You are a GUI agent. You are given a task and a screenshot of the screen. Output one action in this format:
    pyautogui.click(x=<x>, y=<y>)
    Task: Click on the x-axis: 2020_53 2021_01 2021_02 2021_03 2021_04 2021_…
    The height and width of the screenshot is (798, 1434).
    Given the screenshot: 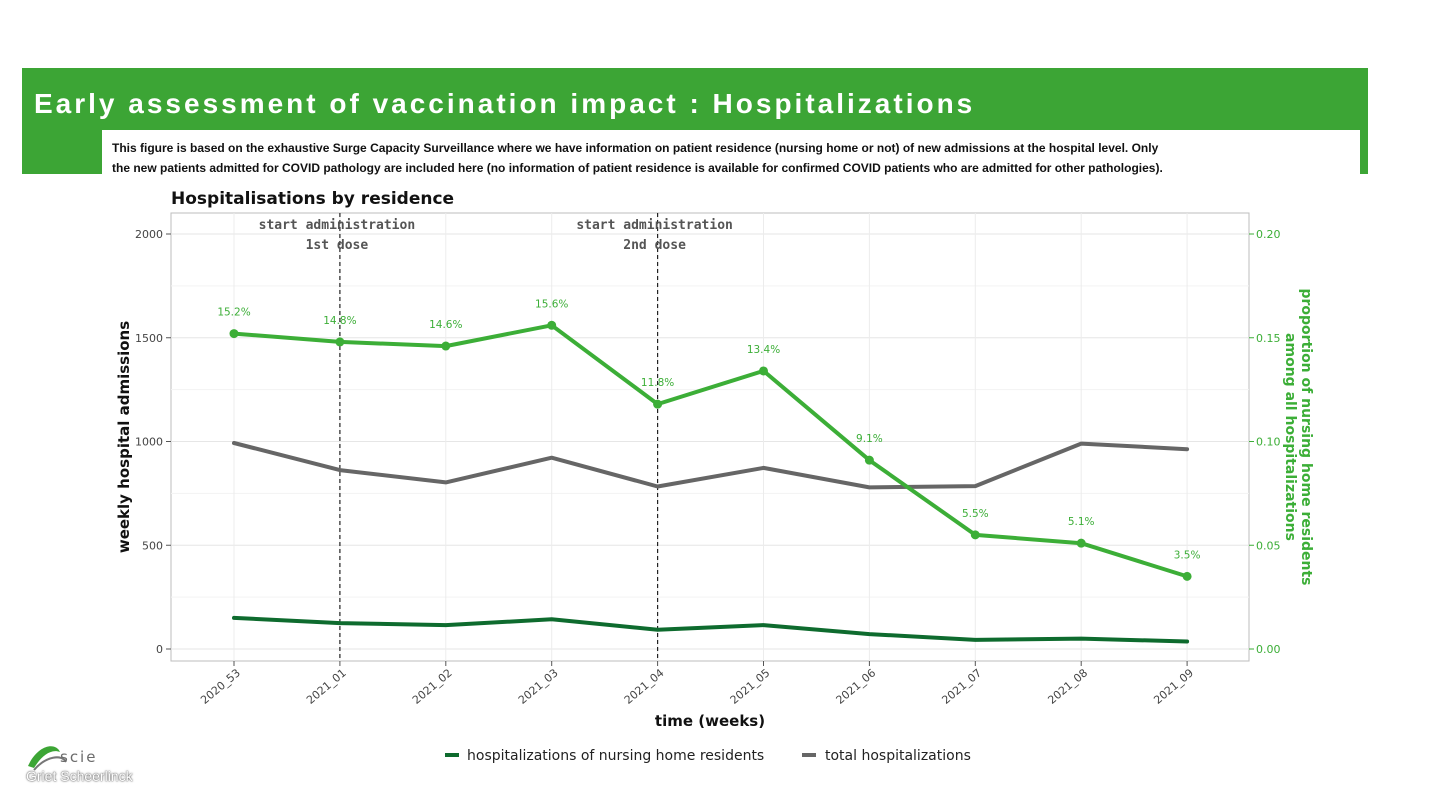 What is the action you would take?
    pyautogui.click(x=697, y=684)
    